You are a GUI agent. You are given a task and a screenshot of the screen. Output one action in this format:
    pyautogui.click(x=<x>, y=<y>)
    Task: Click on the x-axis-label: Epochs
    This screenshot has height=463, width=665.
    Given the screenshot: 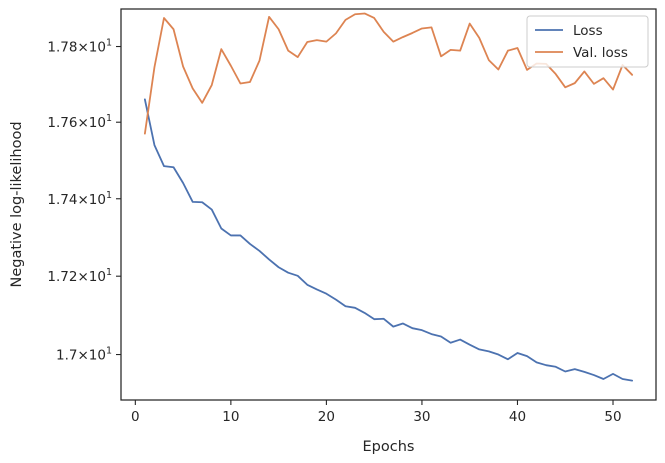 What is the action you would take?
    pyautogui.click(x=389, y=447)
    